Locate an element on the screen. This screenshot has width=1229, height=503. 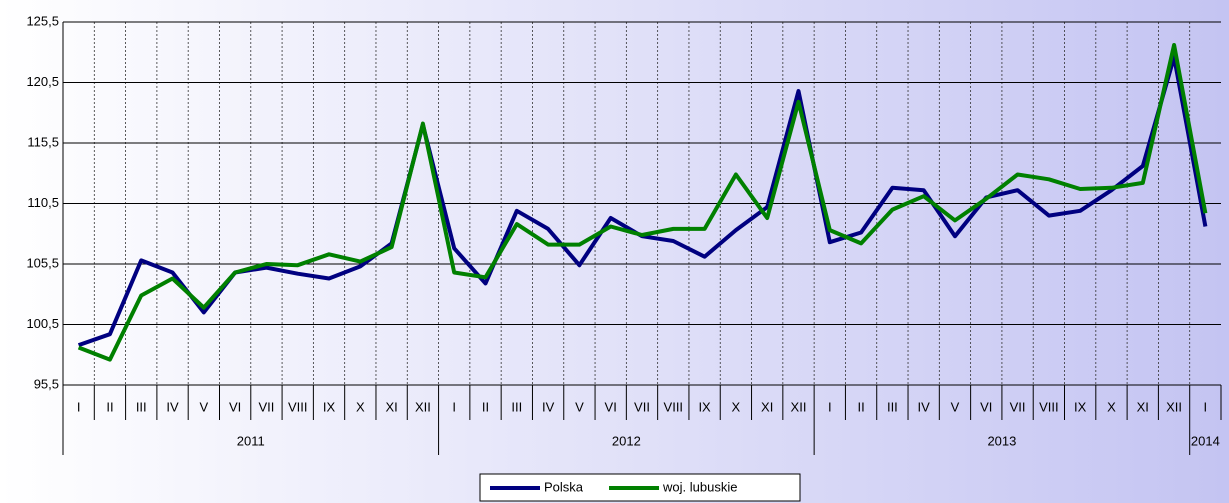
y-tick-label: 120,5 is located at coordinates (42, 81).